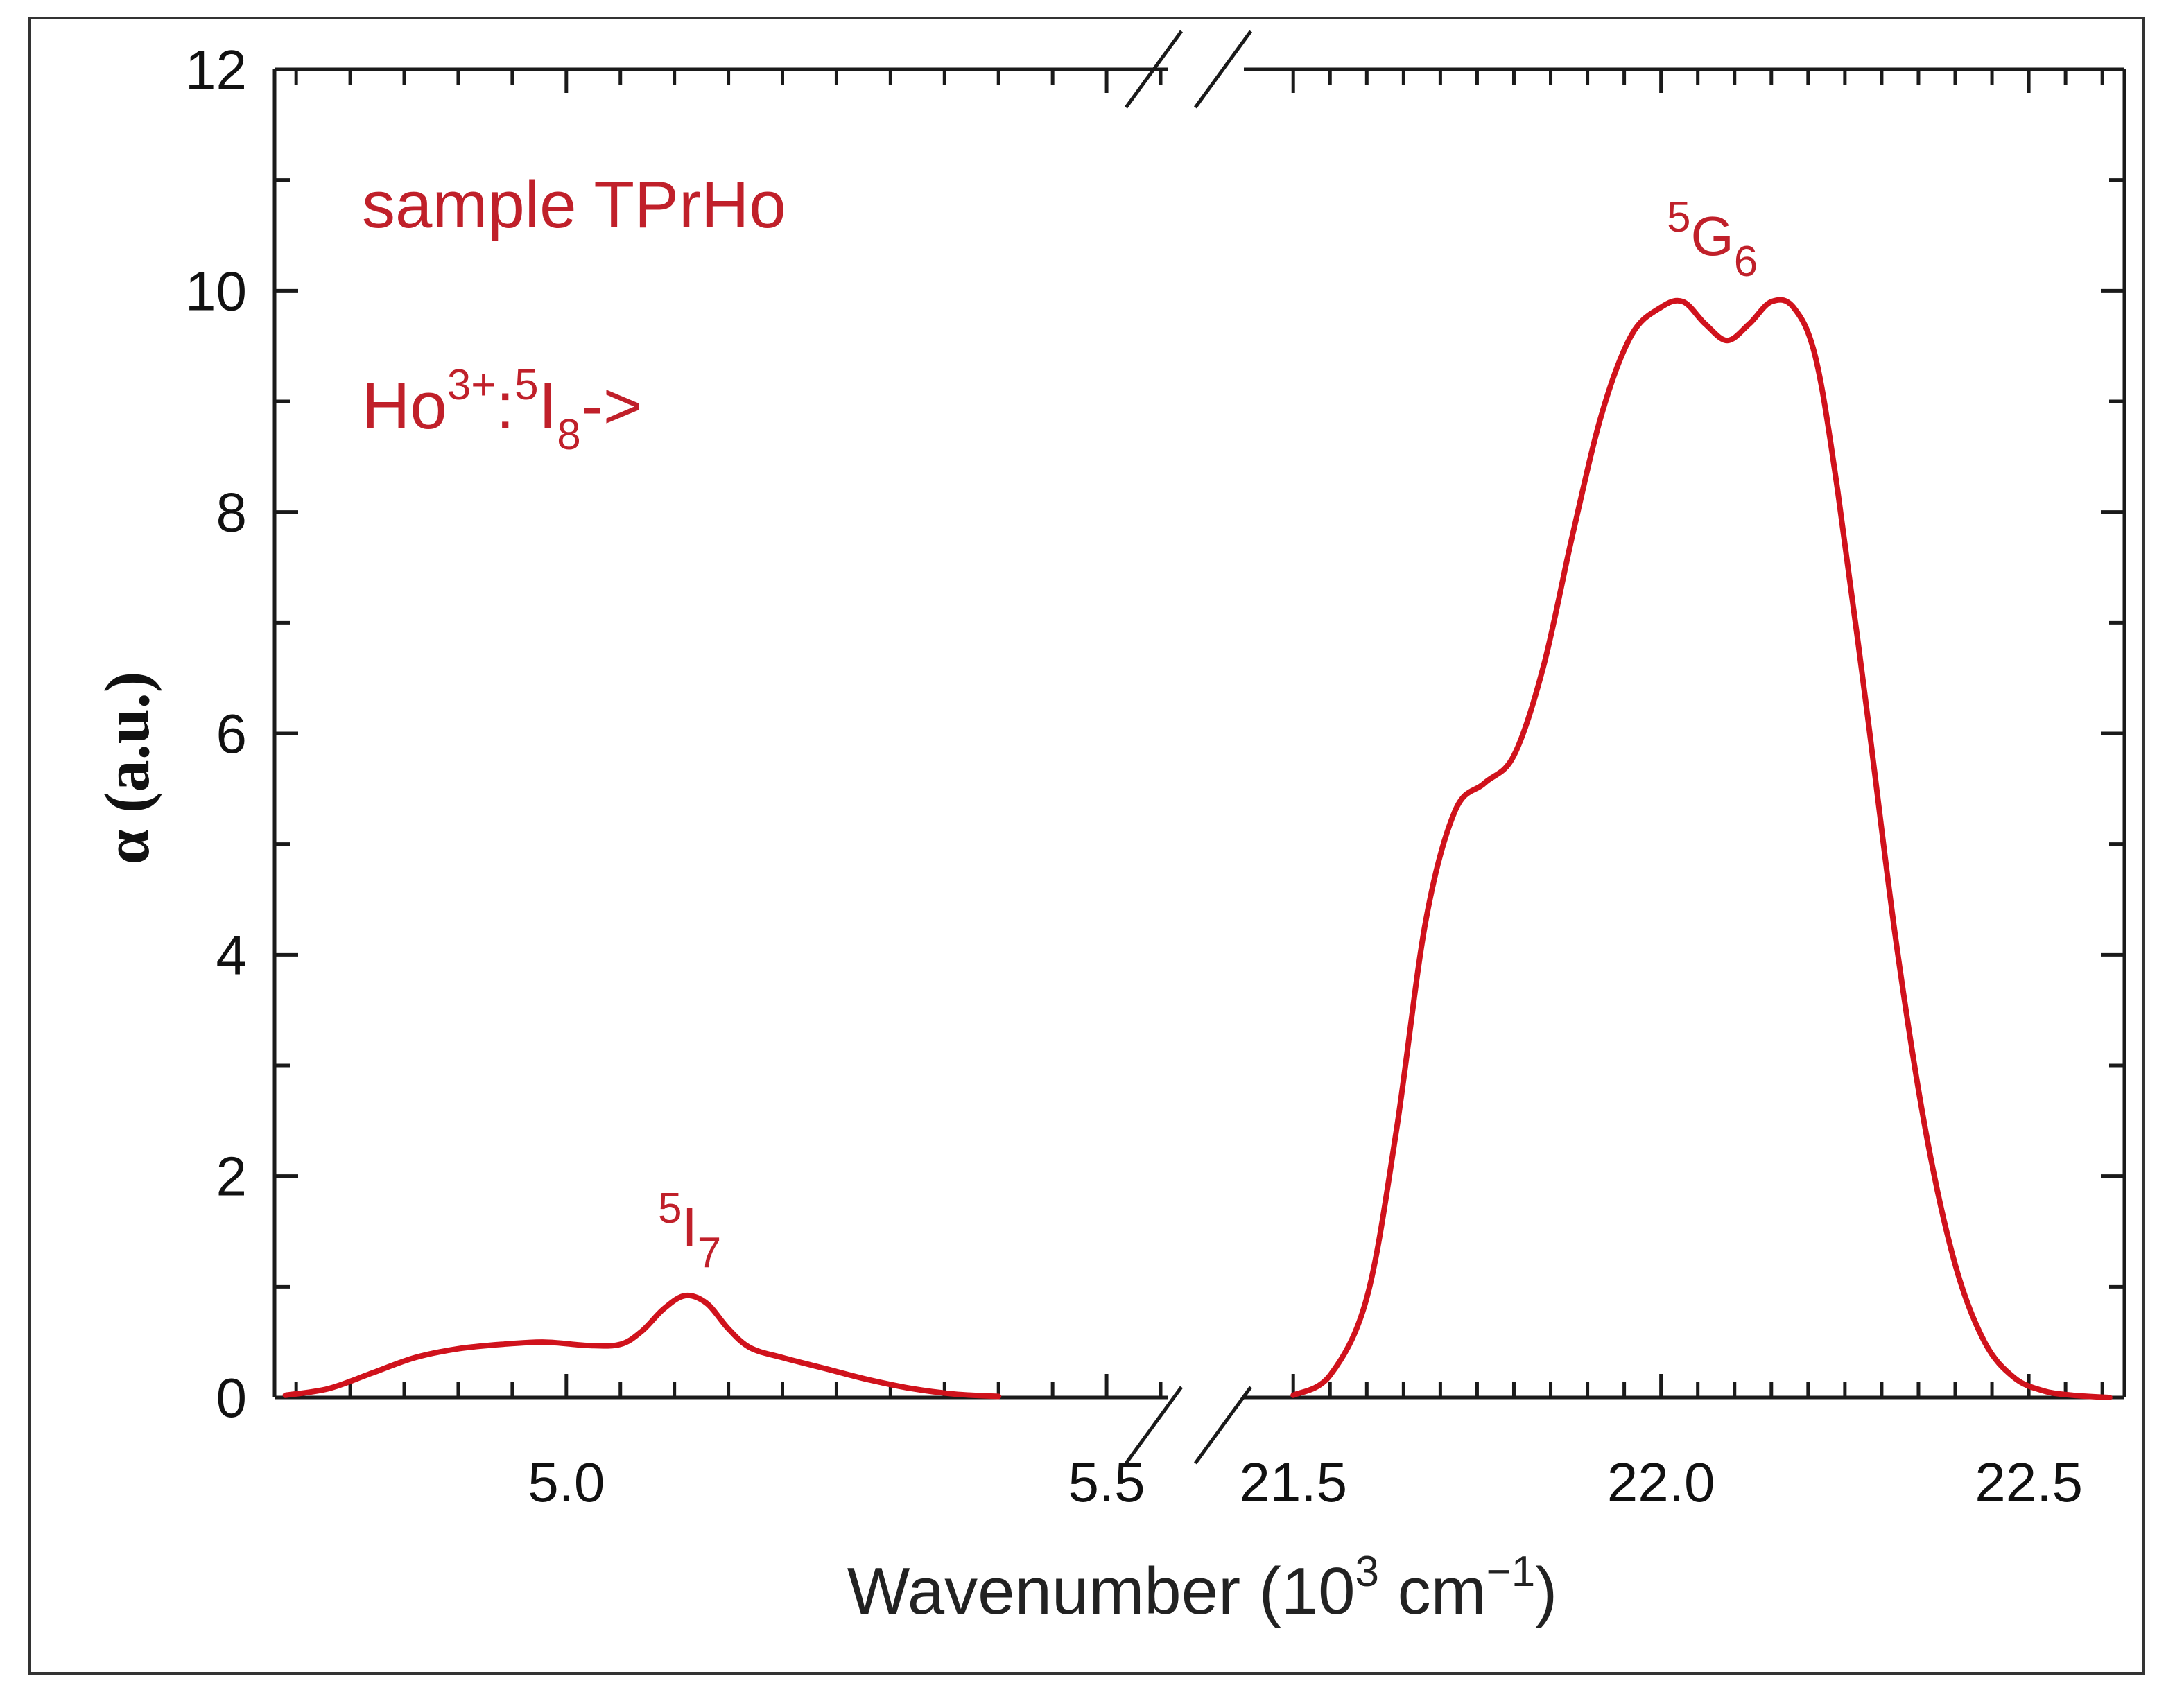  I want to click on transition-arrow: ->, so click(611, 406).